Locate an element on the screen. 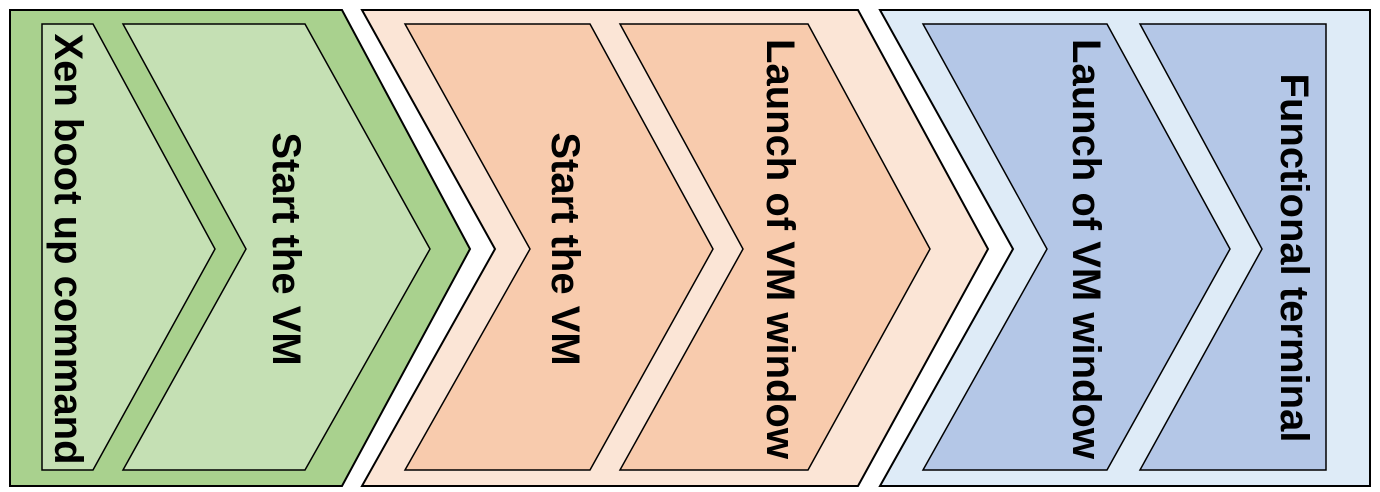 The image size is (1380, 492). stage-1-step-1-label: Xen boot up command is located at coordinates (68, 248).